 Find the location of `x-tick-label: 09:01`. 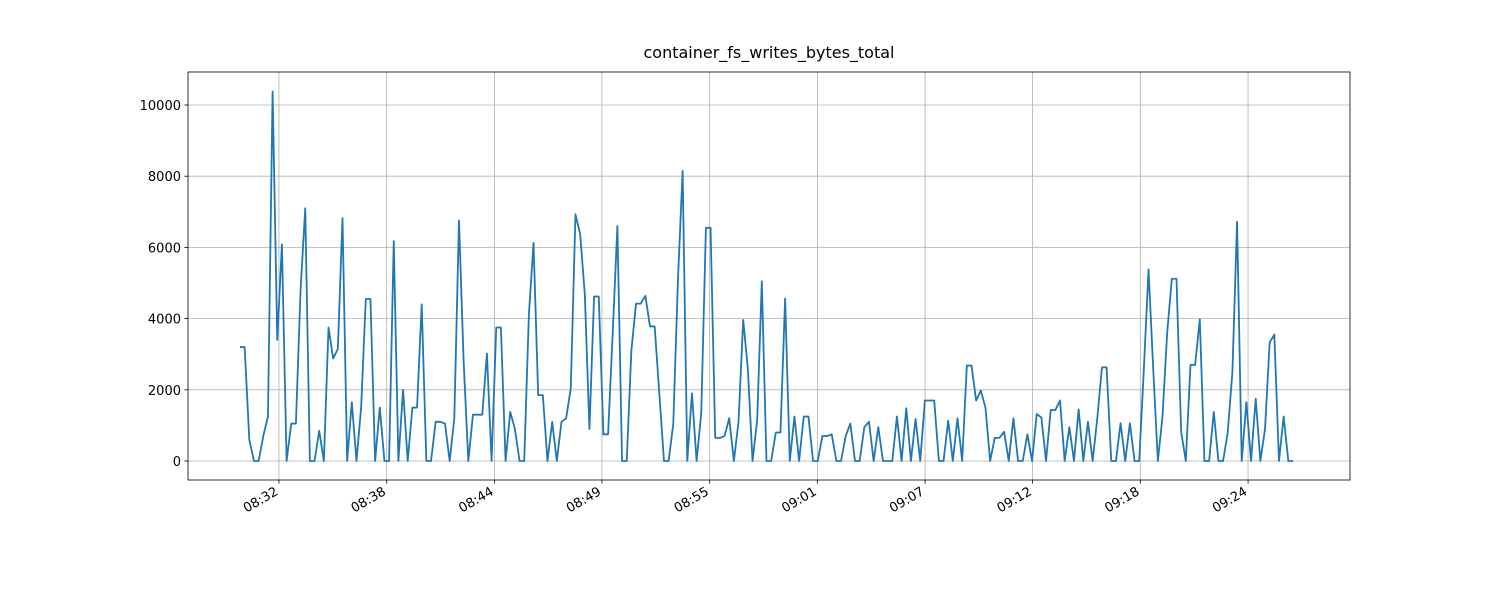

x-tick-label: 09:01 is located at coordinates (799, 500).